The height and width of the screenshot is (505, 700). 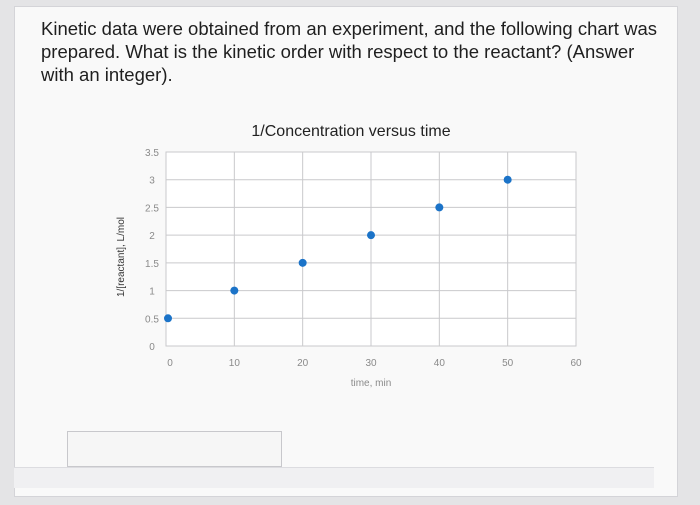 I want to click on y-tick-label: 1.5, so click(x=152, y=264).